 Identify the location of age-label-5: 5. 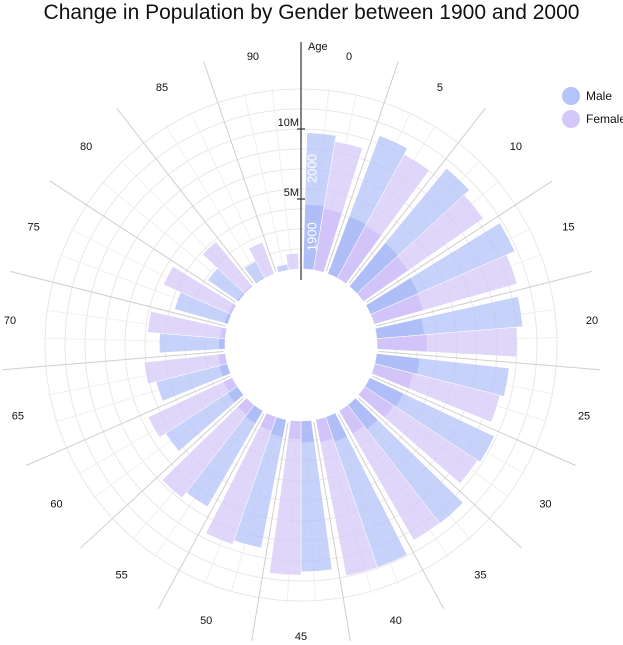
(440, 88).